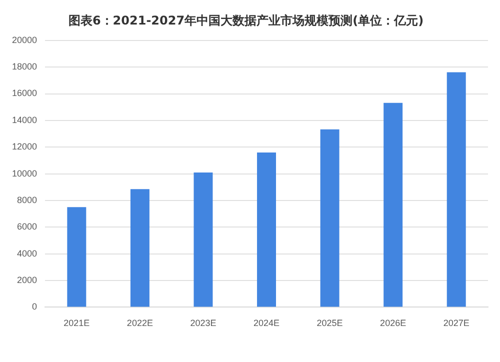  What do you see at coordinates (25, 67) in the screenshot?
I see `y-tick-label: 18000` at bounding box center [25, 67].